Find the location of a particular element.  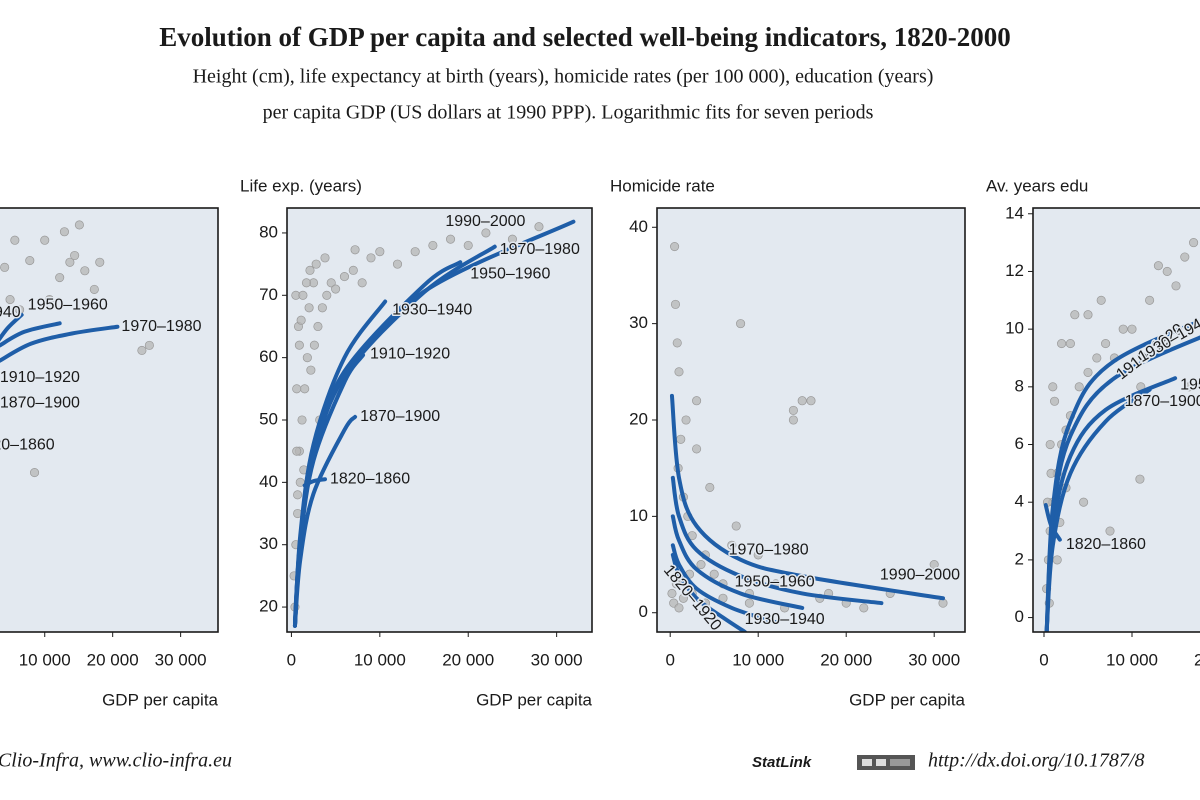

curve-label: 1930–1940 is located at coordinates (432, 310).